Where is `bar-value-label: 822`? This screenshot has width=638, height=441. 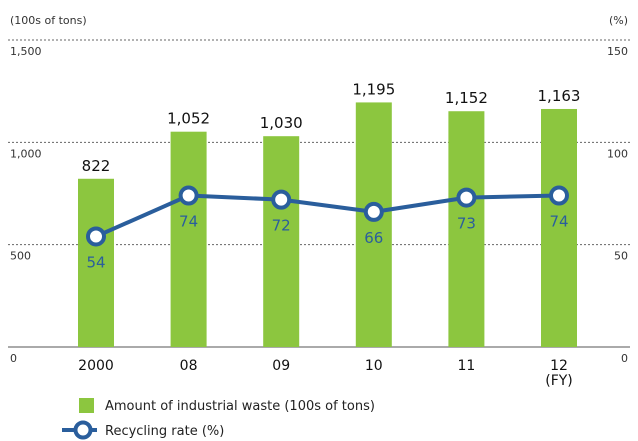 bar-value-label: 822 is located at coordinates (96, 166).